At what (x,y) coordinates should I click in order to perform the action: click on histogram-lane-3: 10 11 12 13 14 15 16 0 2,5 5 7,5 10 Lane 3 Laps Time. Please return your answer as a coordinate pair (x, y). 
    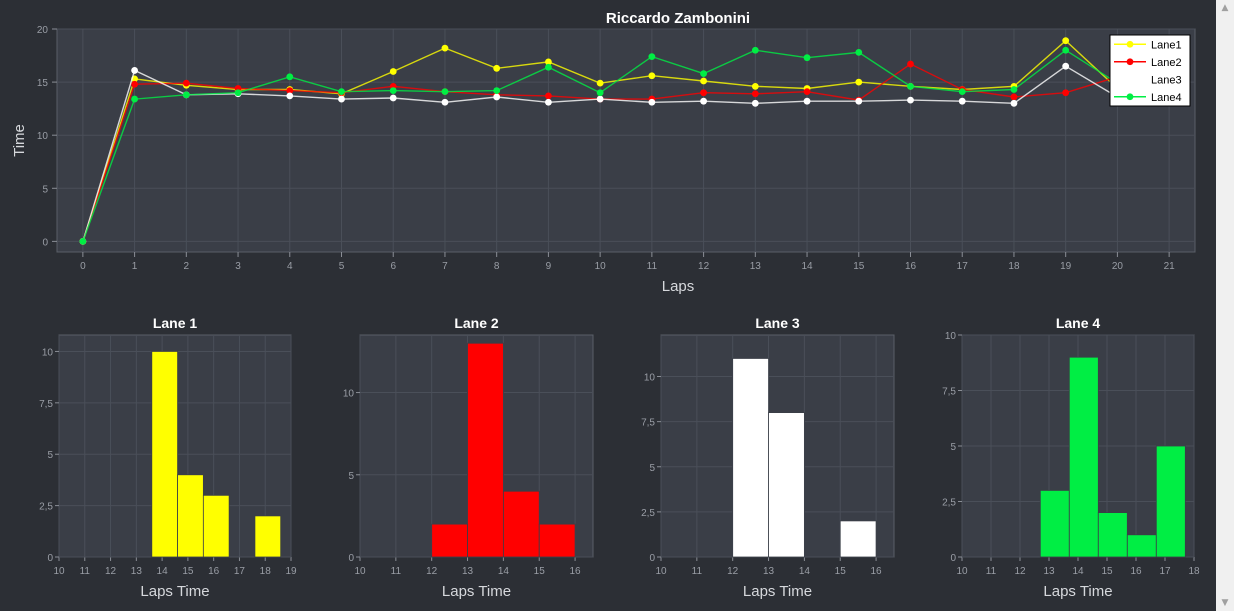
    Looking at the image, I should click on (768, 457).